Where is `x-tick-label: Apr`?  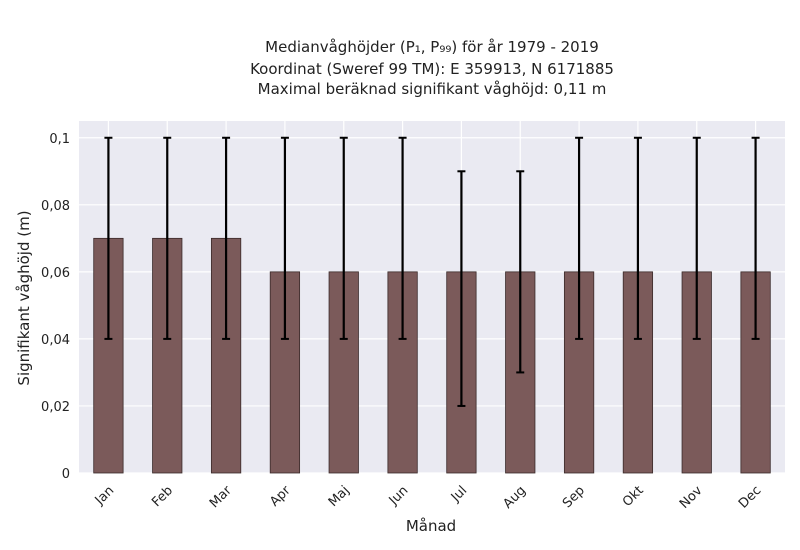
x-tick-label: Apr is located at coordinates (280, 496).